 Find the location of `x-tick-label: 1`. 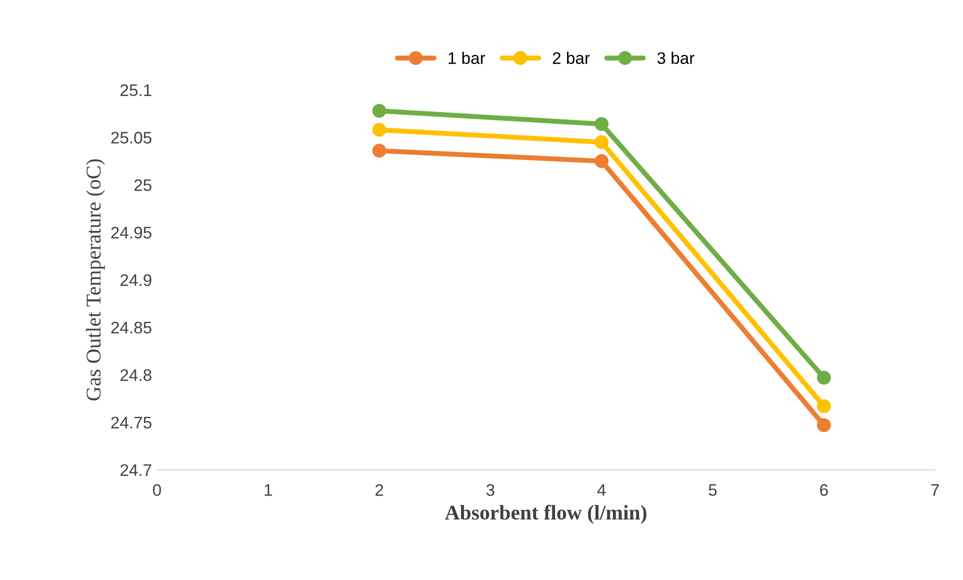

x-tick-label: 1 is located at coordinates (268, 490).